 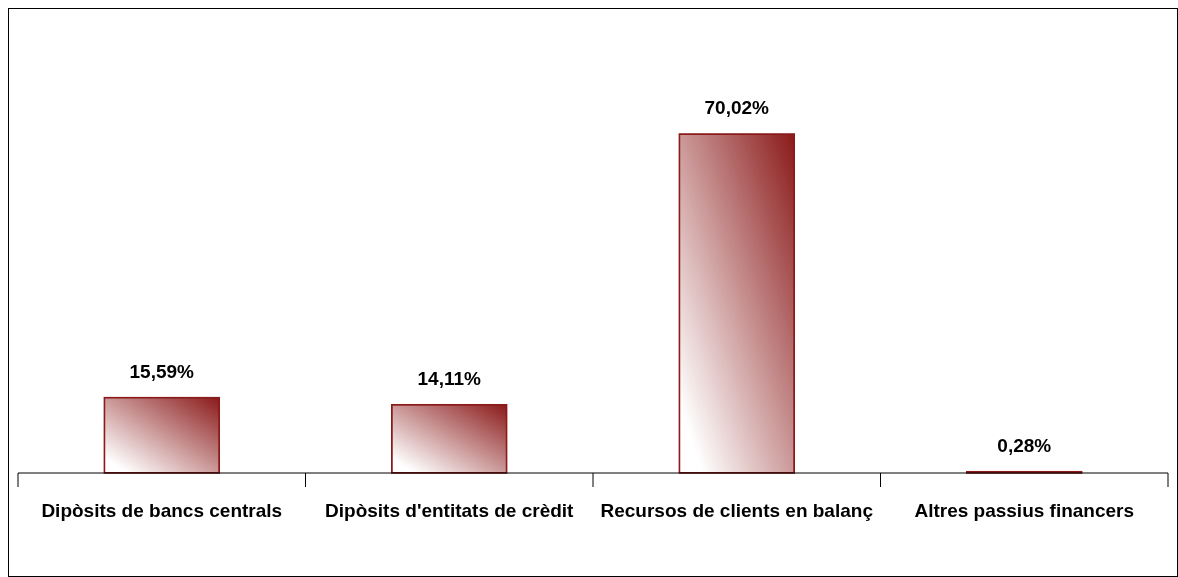 I want to click on data-label: 70,02%, so click(x=737, y=107).